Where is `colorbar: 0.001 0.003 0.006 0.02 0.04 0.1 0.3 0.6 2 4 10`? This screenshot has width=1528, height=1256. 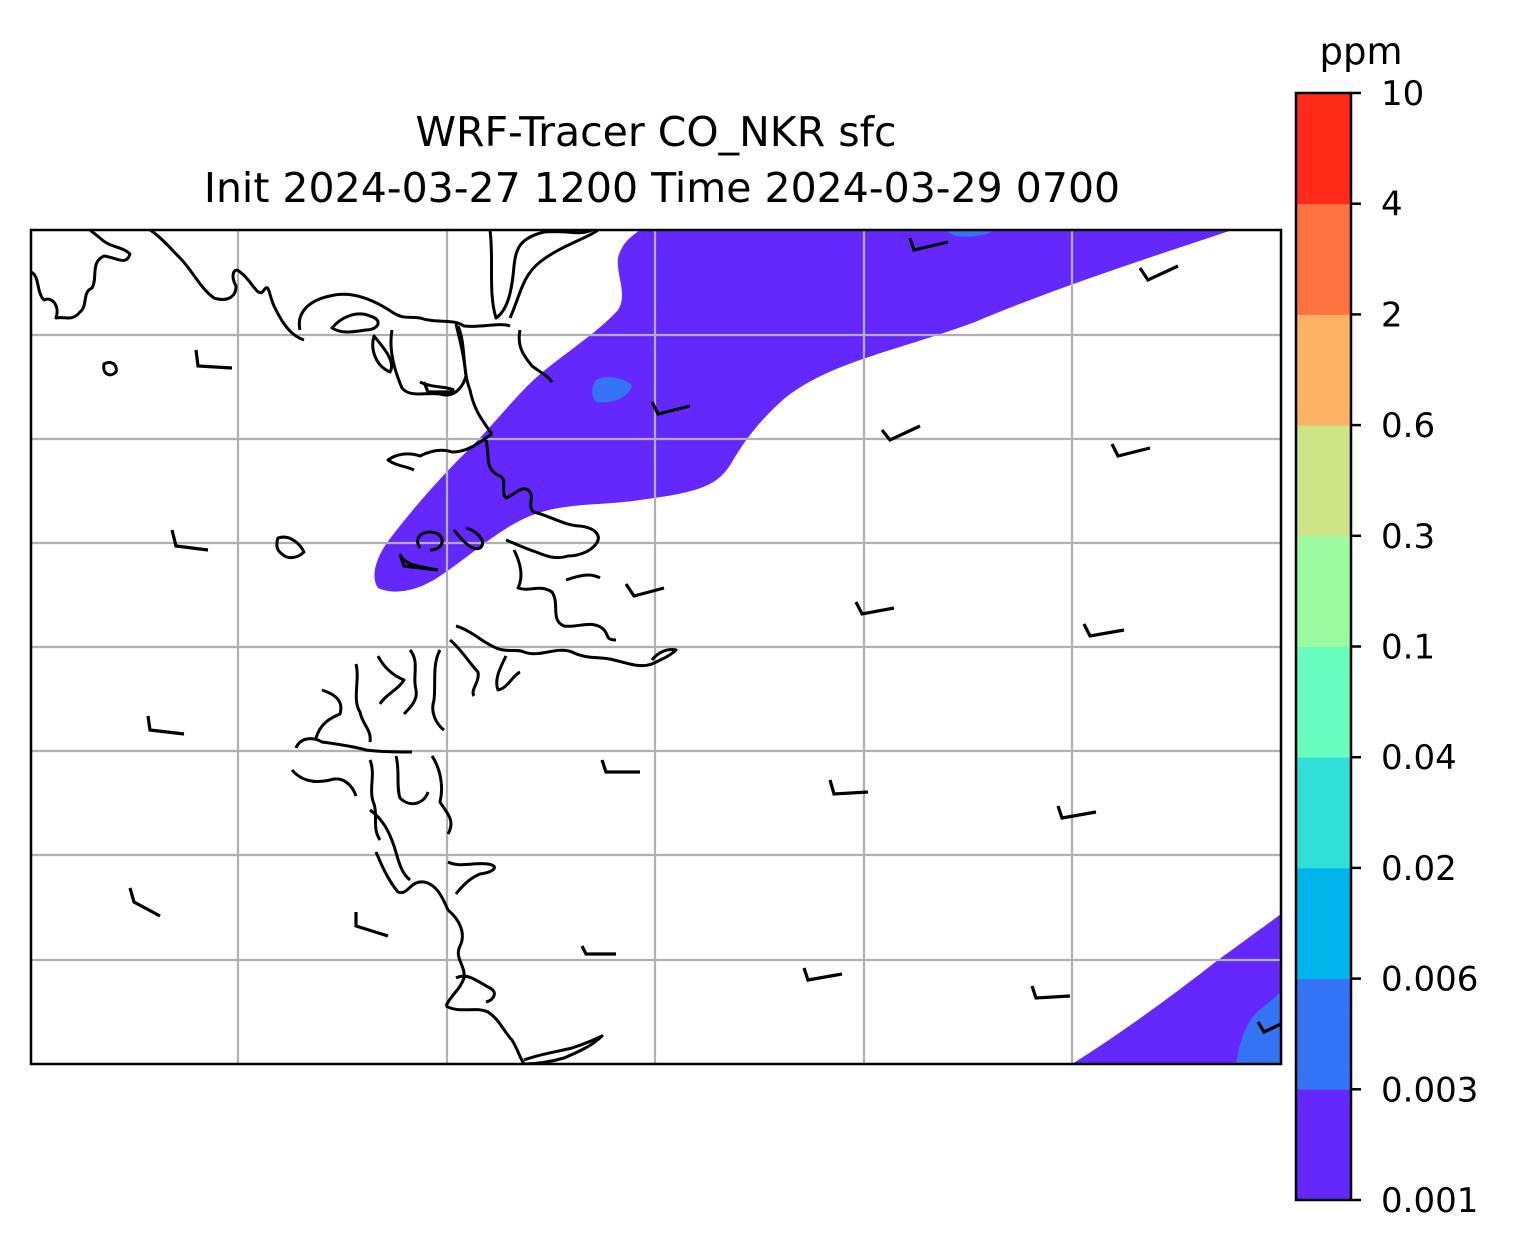
colorbar: 0.001 0.003 0.006 0.02 0.04 0.1 0.3 0.6 2 4 10 is located at coordinates (1386, 647).